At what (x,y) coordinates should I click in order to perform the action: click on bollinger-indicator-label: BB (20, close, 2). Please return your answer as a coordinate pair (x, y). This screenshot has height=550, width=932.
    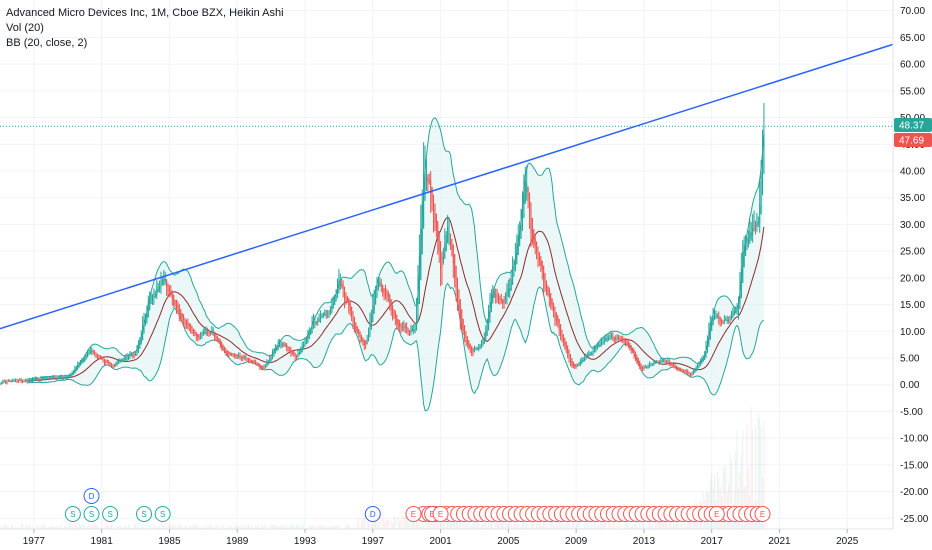
    Looking at the image, I should click on (47, 43).